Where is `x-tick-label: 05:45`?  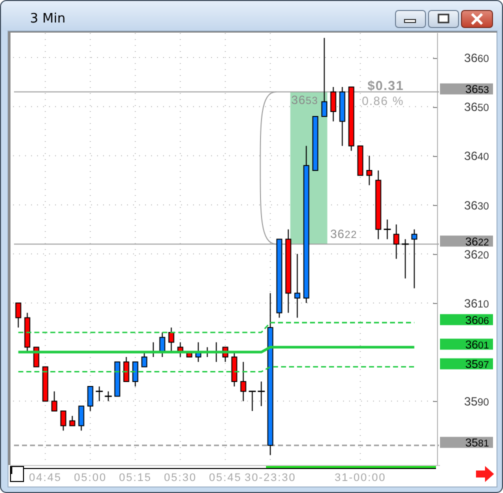
x-tick-label: 05:45 is located at coordinates (225, 478).